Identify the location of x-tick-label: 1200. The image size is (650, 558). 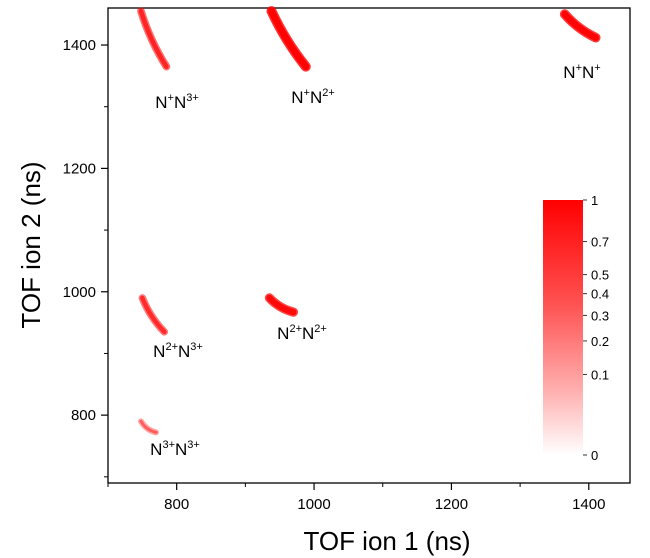
(451, 504).